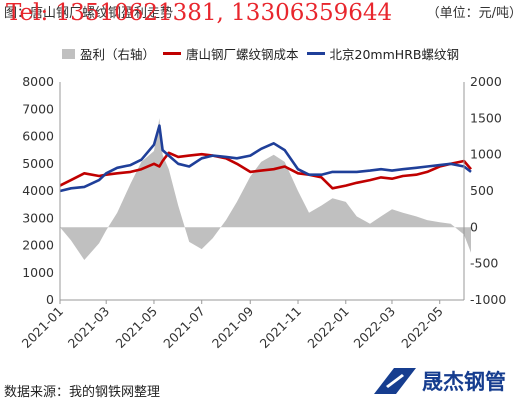 The image size is (528, 403). Describe the element at coordinates (486, 117) in the screenshot. I see `right-tick-label: 1500` at that location.